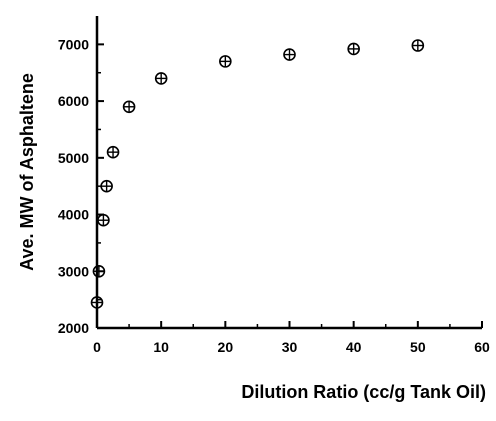  I want to click on x-tick-label: 0, so click(97, 347).